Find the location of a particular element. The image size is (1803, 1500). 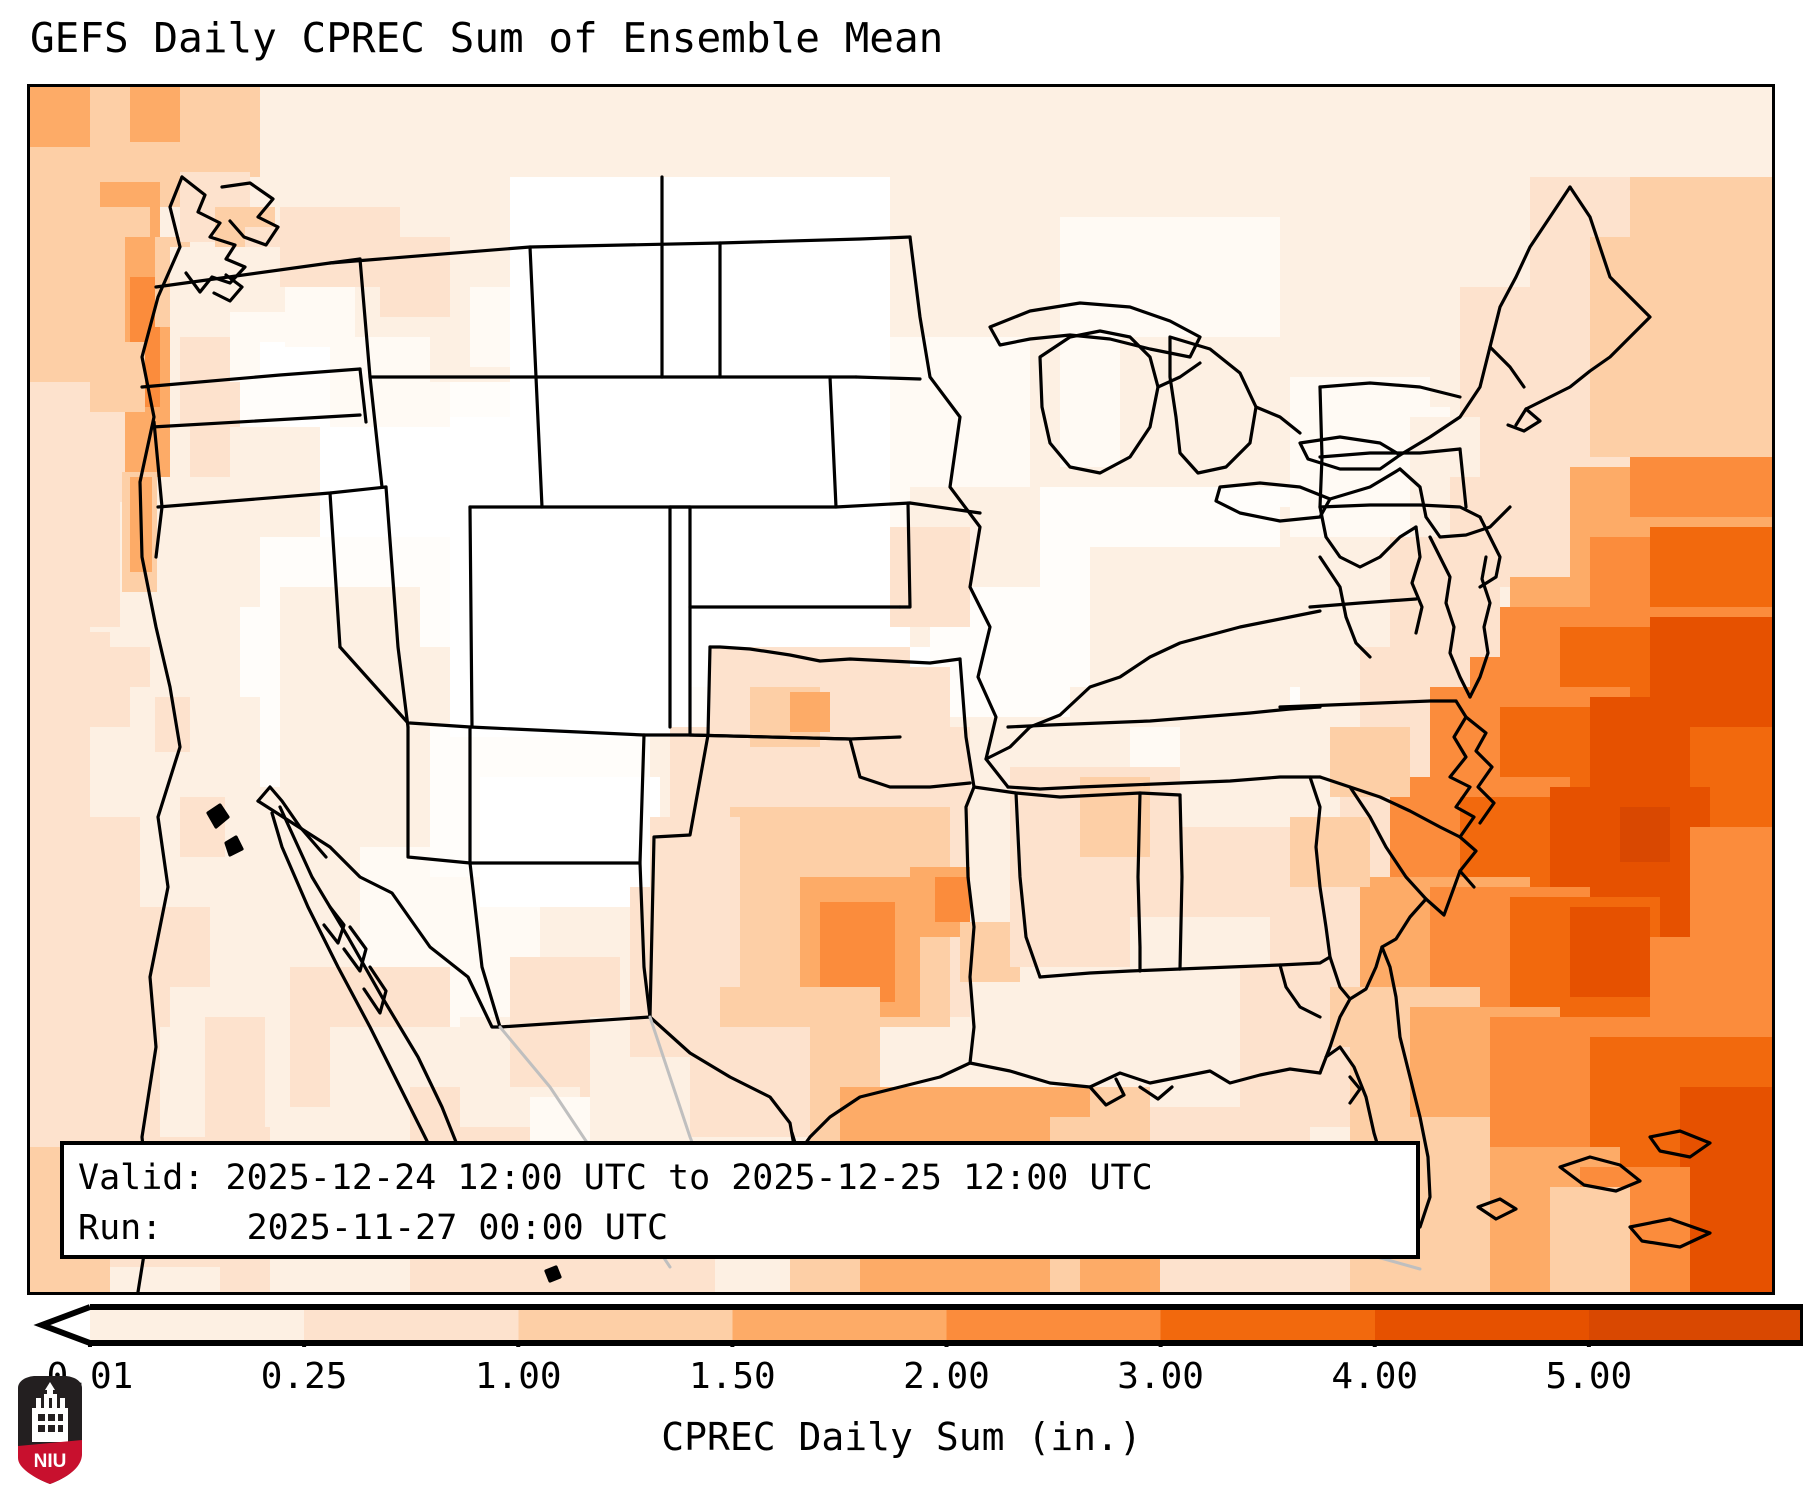

colorbar-bands is located at coordinates (924, 1325).